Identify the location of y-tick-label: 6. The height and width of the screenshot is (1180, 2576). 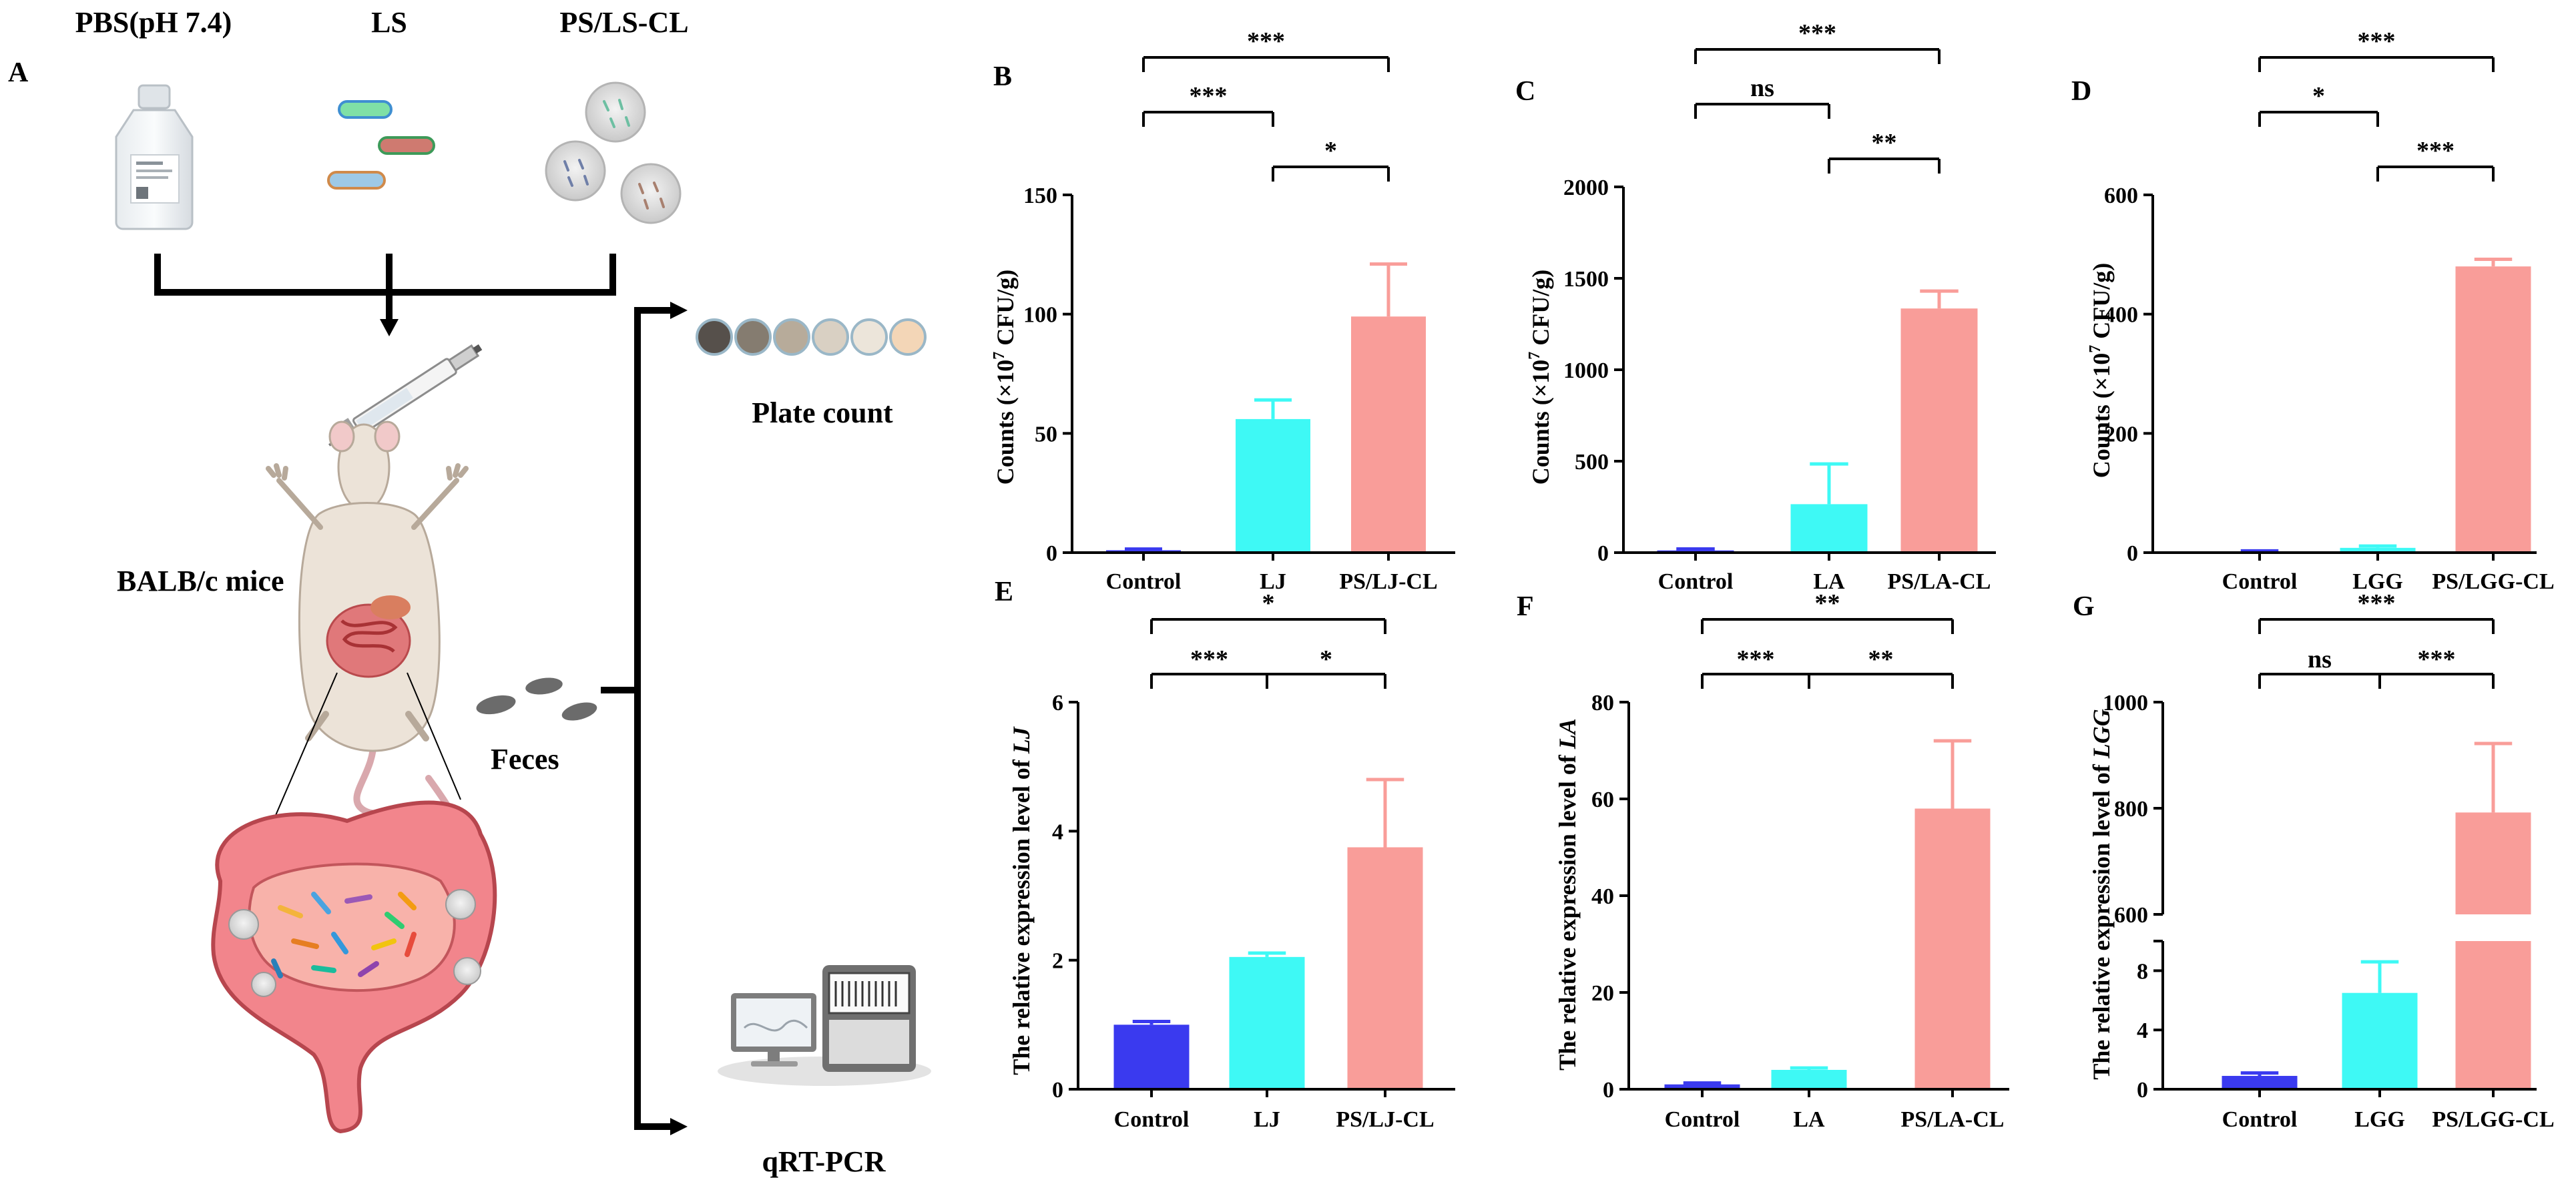
(1057, 703).